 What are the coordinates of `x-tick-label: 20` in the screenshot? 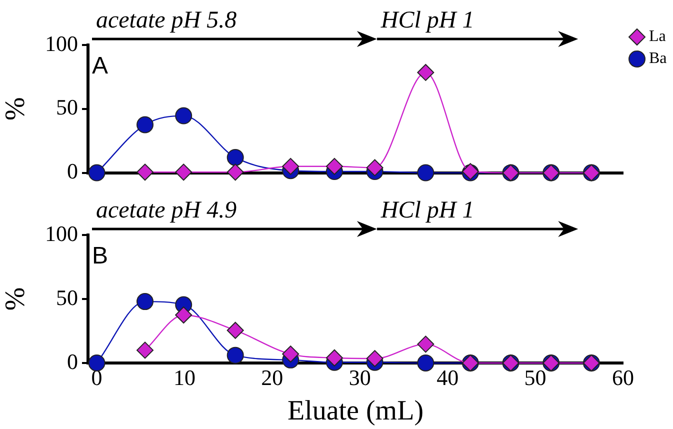 It's located at (272, 377).